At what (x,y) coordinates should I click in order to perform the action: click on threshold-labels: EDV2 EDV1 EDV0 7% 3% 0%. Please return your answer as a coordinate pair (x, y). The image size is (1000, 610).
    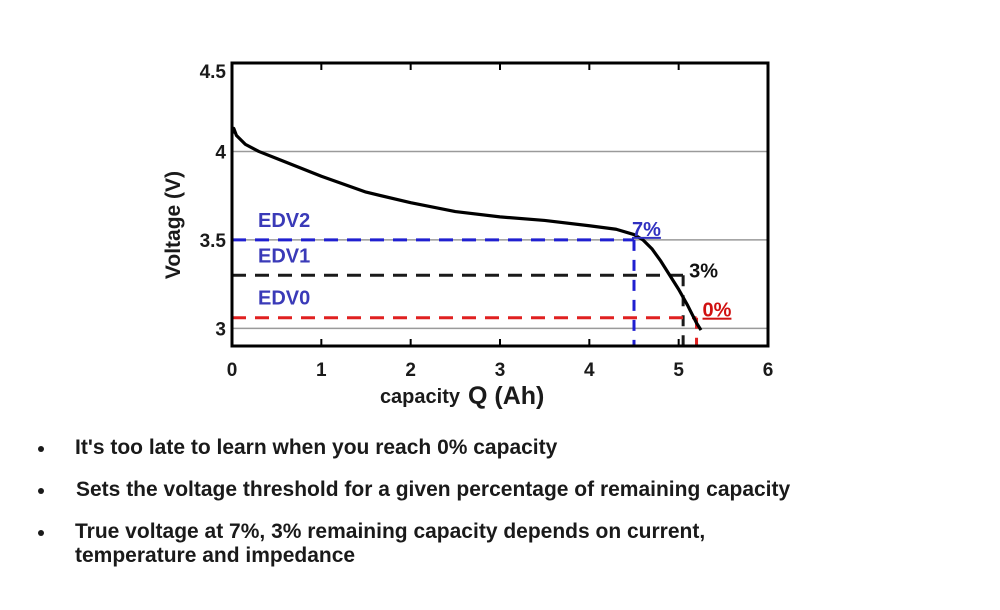
    Looking at the image, I should click on (495, 266).